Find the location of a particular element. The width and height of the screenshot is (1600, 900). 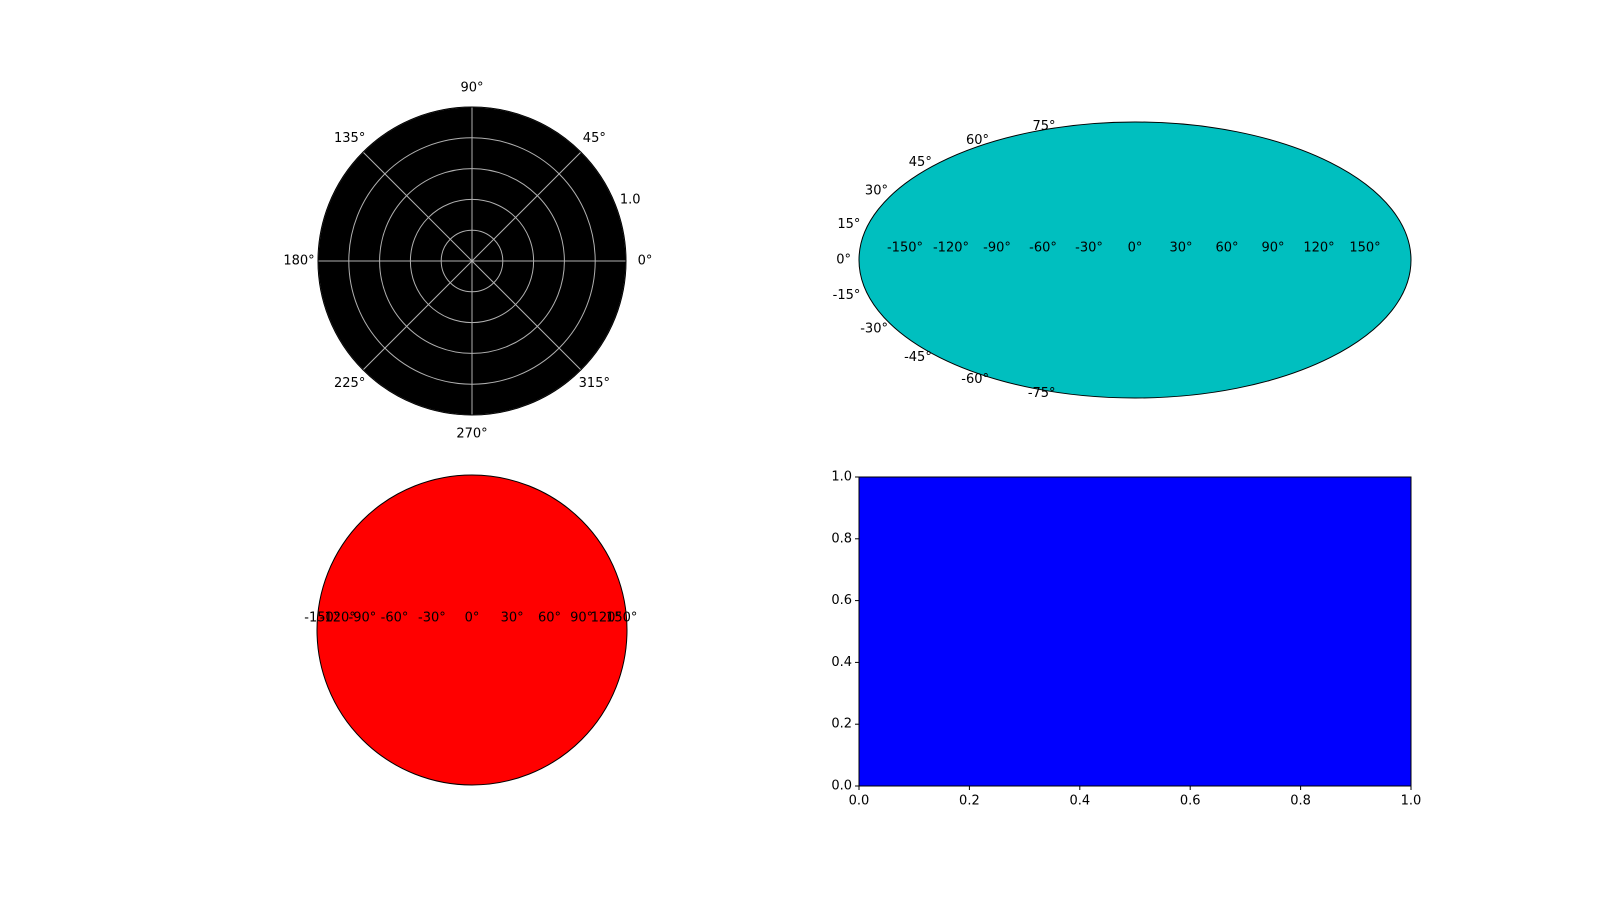

polar-theta-tick-label: 180° is located at coordinates (298, 261).